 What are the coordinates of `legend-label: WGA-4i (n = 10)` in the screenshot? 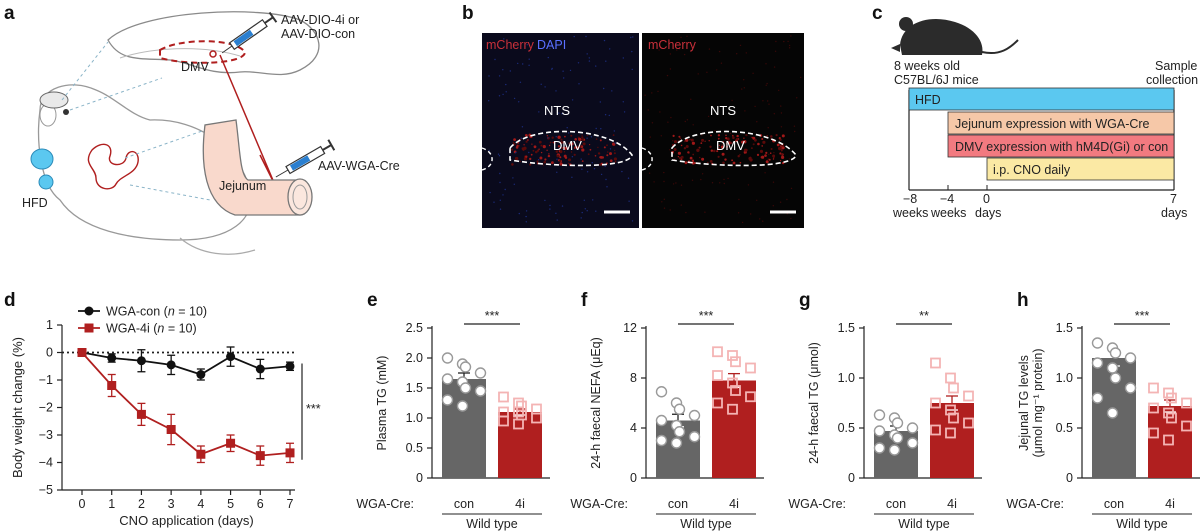 It's located at (151, 329).